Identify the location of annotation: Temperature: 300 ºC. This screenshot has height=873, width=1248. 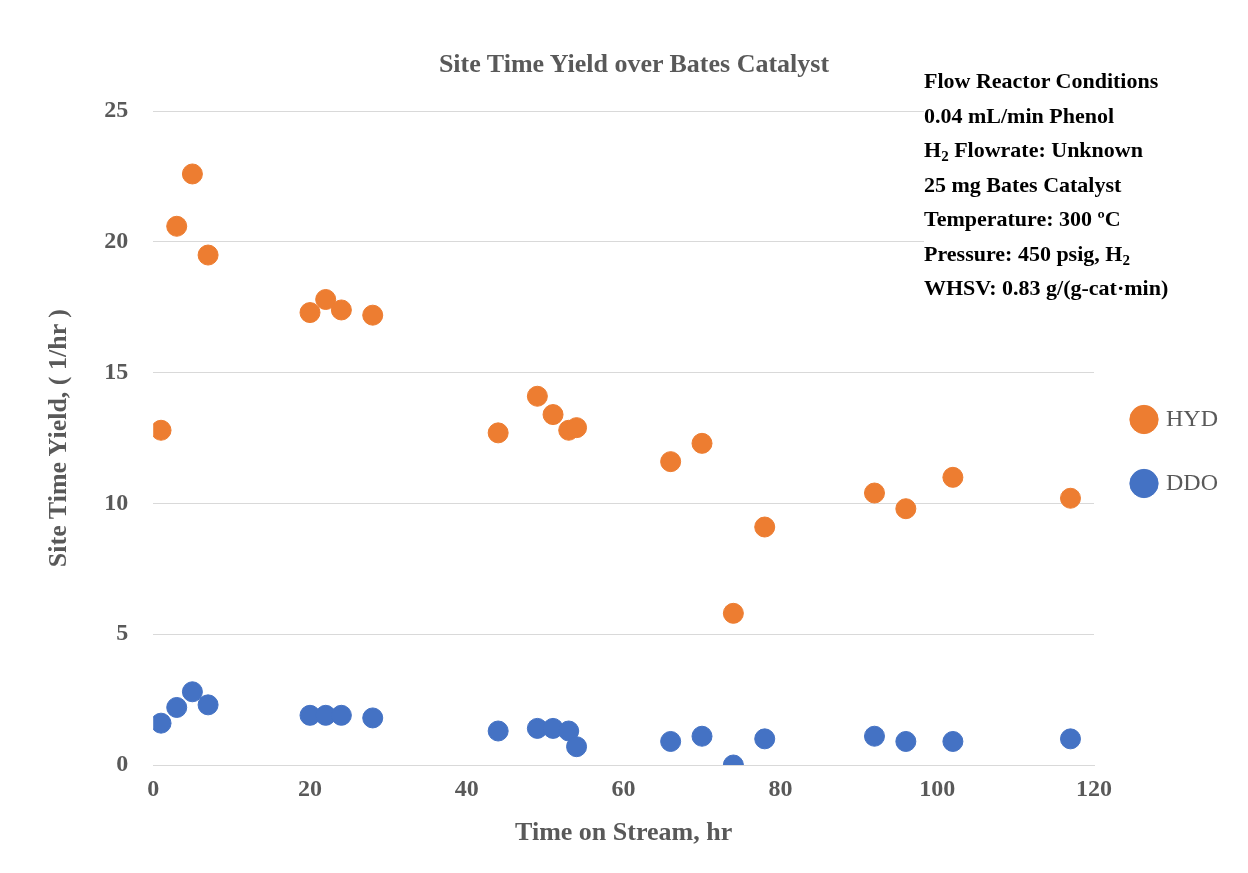
(1023, 219).